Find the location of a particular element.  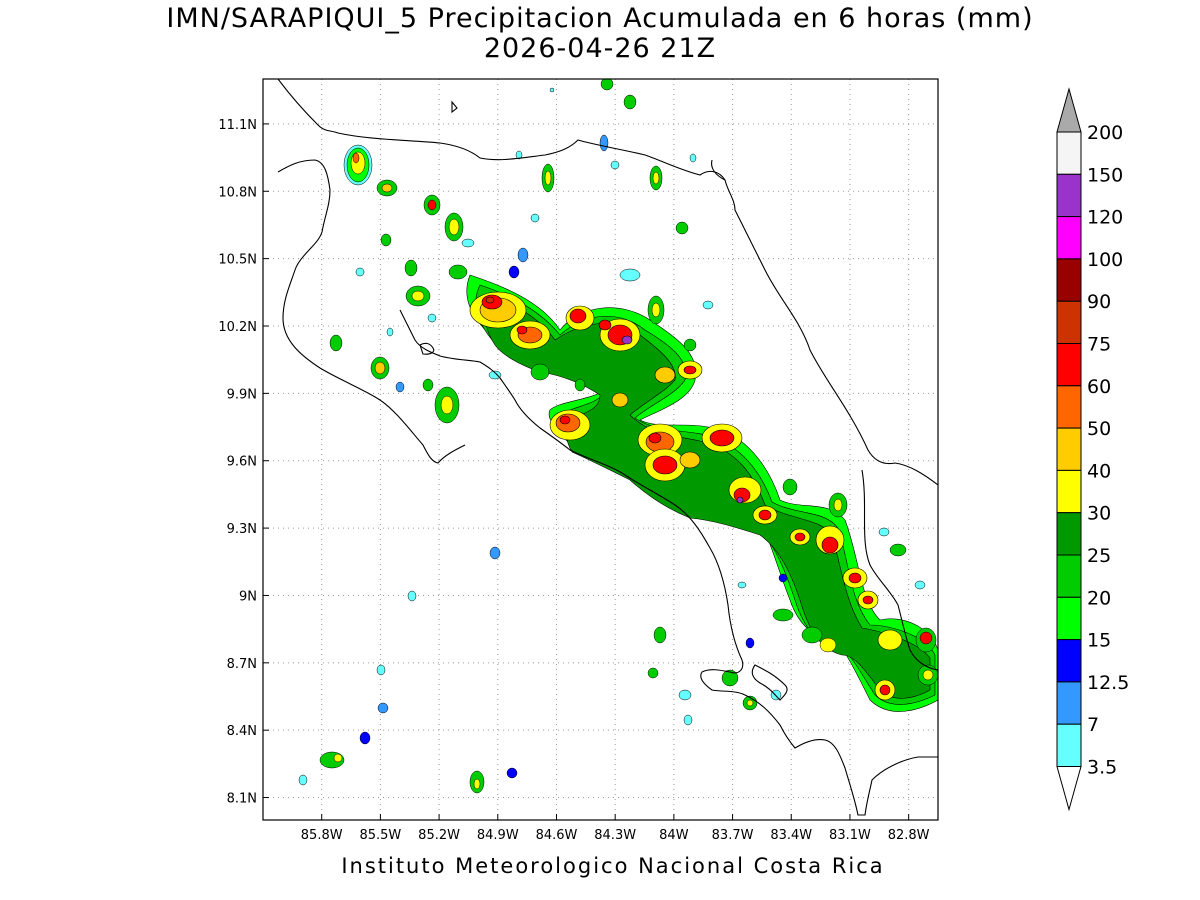

colorbar-label: 50 is located at coordinates (1099, 429).